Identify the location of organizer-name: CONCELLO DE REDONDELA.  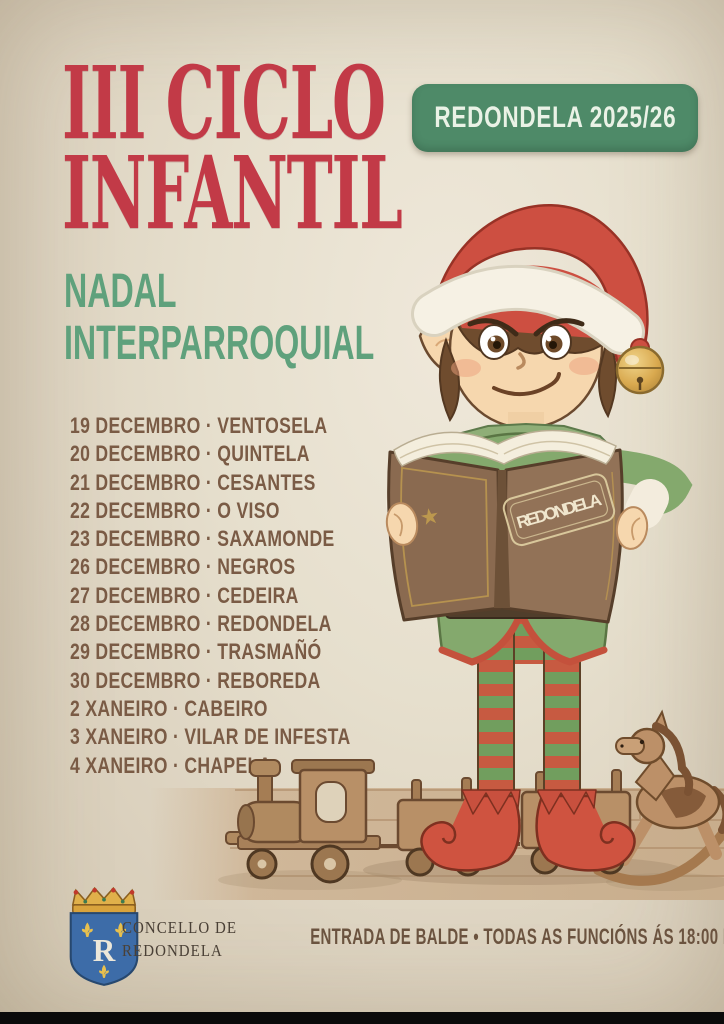
(179, 939).